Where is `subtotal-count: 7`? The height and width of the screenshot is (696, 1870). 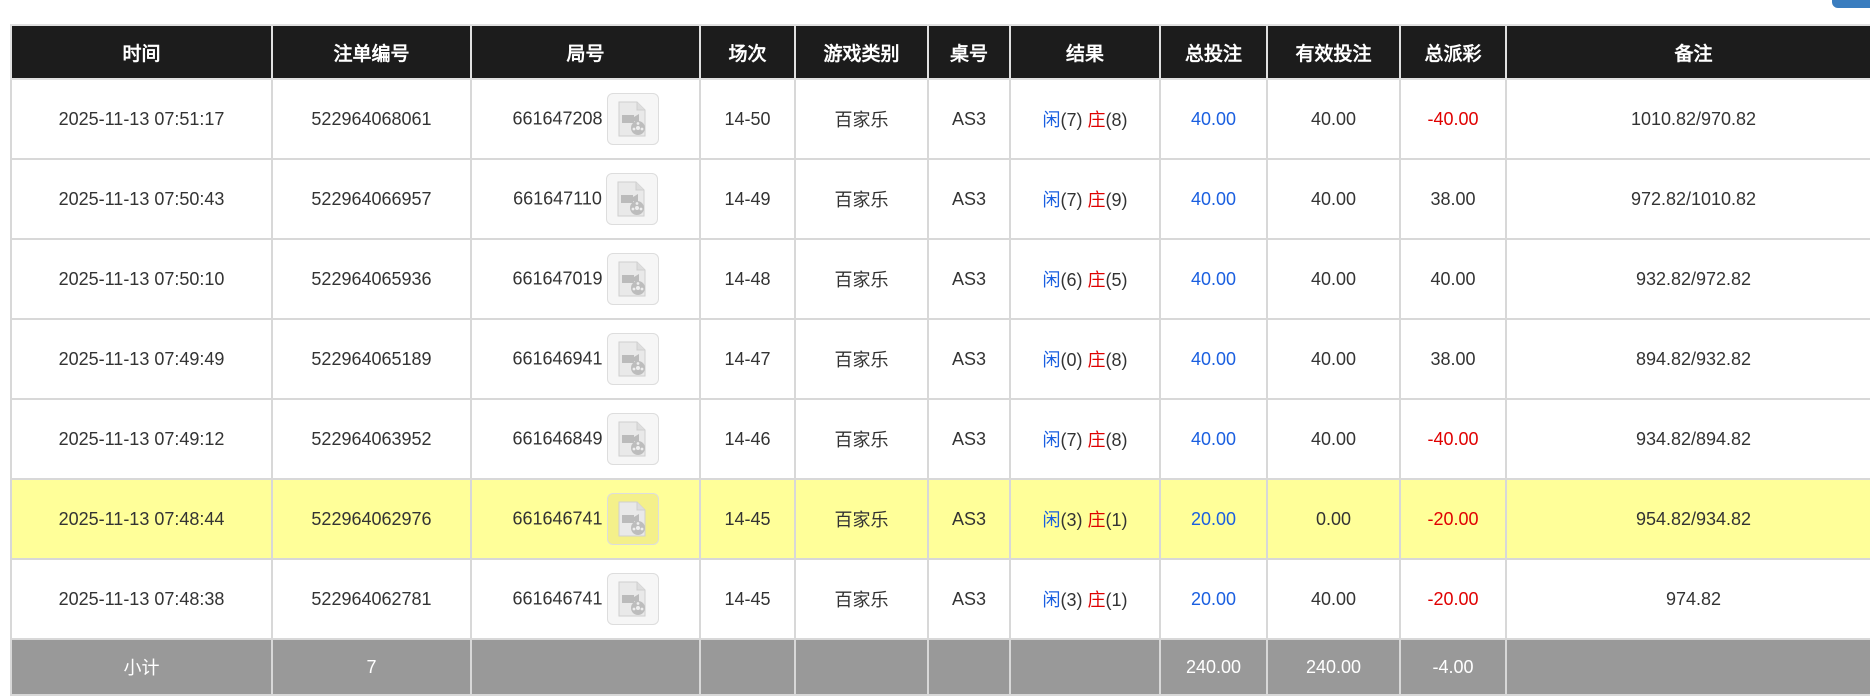 subtotal-count: 7 is located at coordinates (371, 667).